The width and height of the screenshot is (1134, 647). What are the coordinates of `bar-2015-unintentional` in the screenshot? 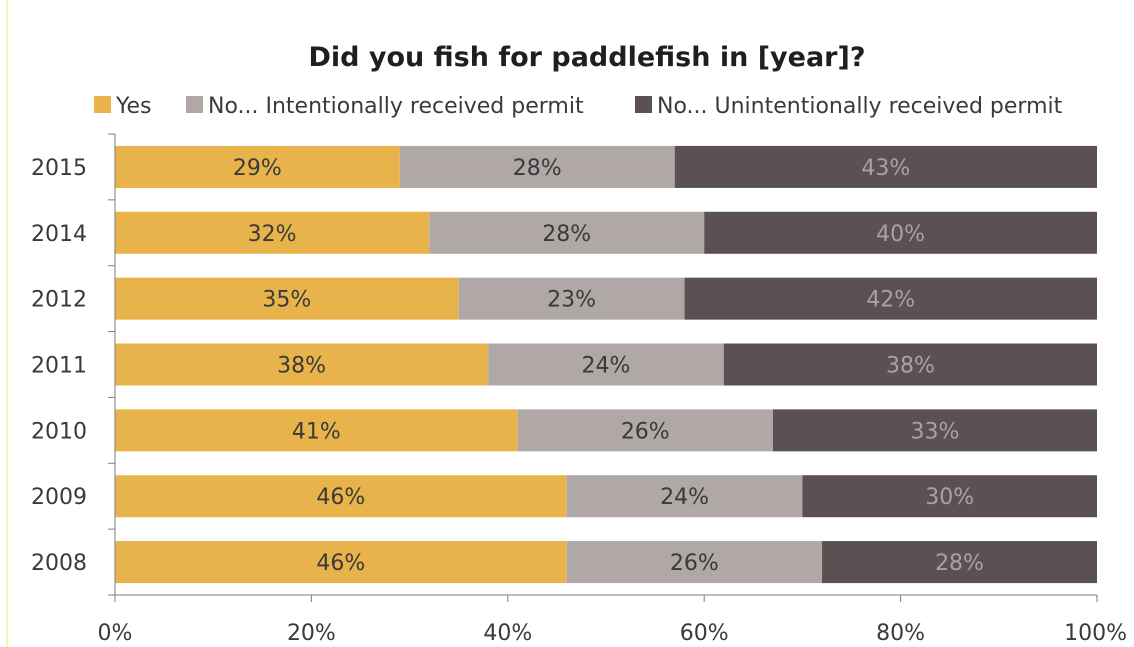 It's located at (885, 166).